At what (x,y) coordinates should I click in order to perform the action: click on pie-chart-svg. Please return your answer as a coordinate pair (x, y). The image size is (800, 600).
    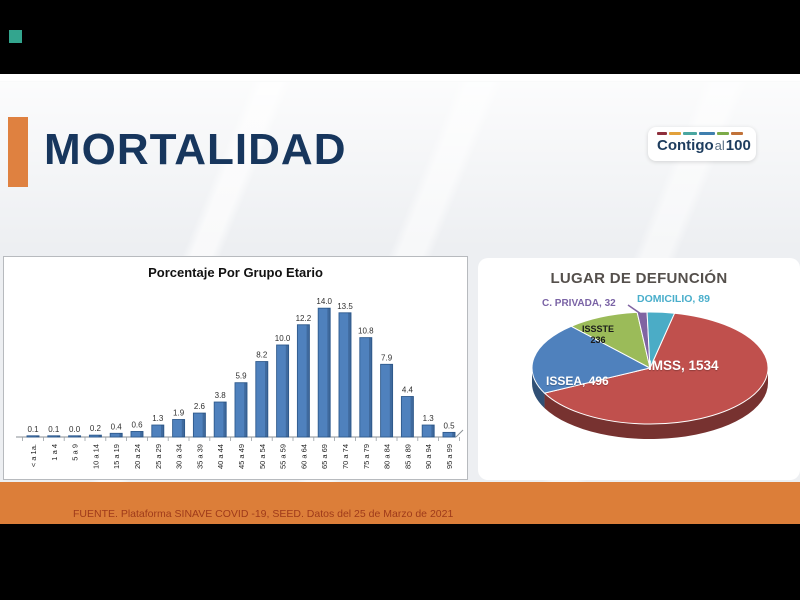
    Looking at the image, I should click on (650, 371).